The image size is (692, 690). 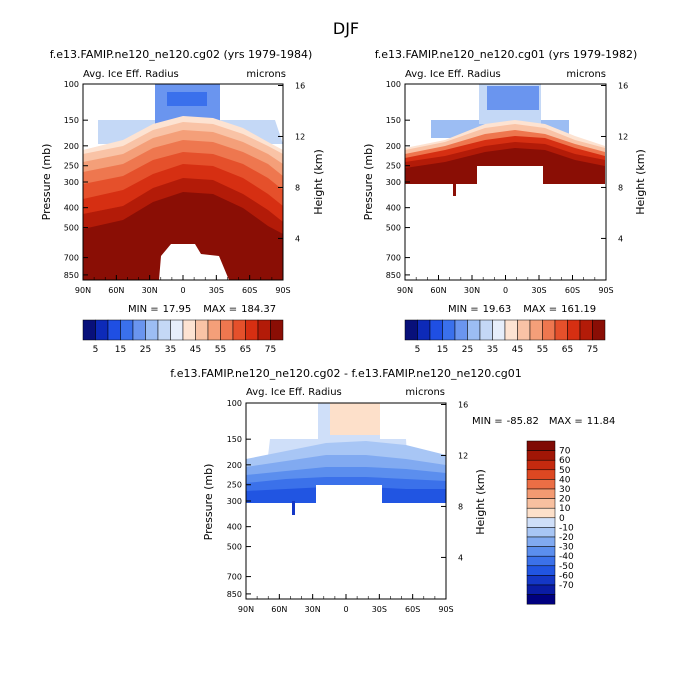 I want to click on colorbar-label: 20, so click(x=565, y=500).